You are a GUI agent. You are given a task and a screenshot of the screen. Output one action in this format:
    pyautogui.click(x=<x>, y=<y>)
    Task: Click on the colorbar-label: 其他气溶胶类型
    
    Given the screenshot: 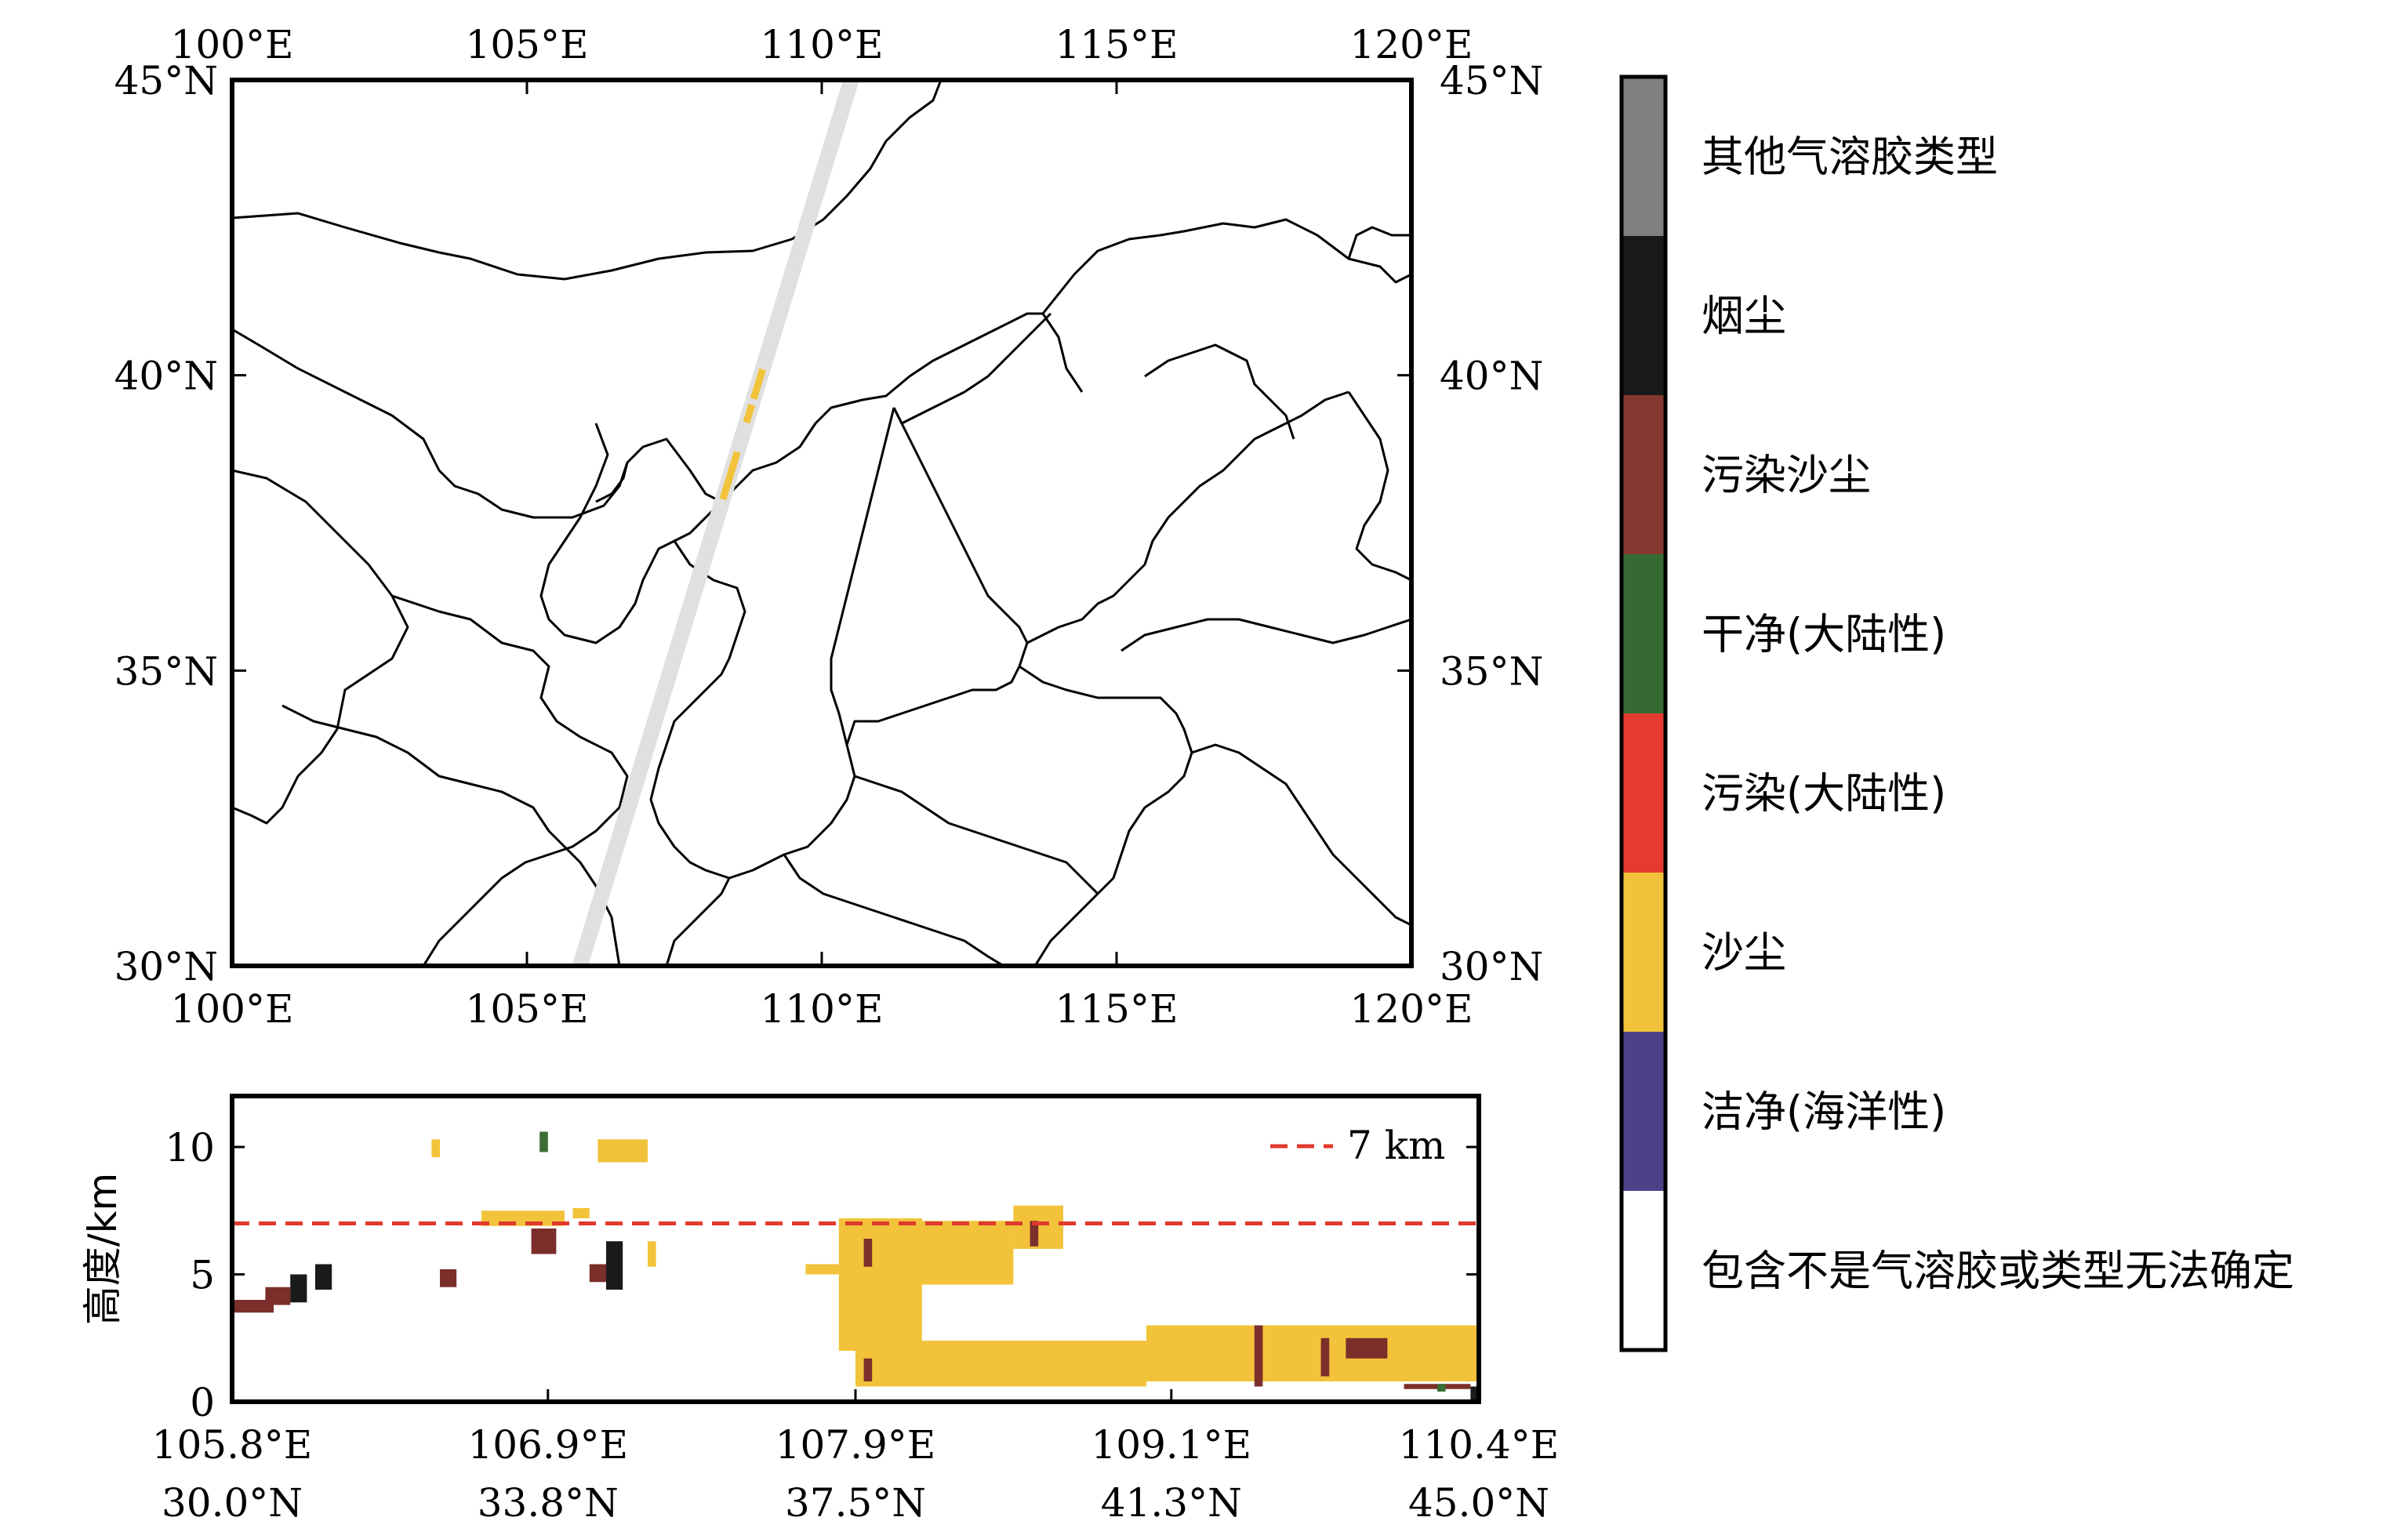 What is the action you would take?
    pyautogui.click(x=1850, y=157)
    